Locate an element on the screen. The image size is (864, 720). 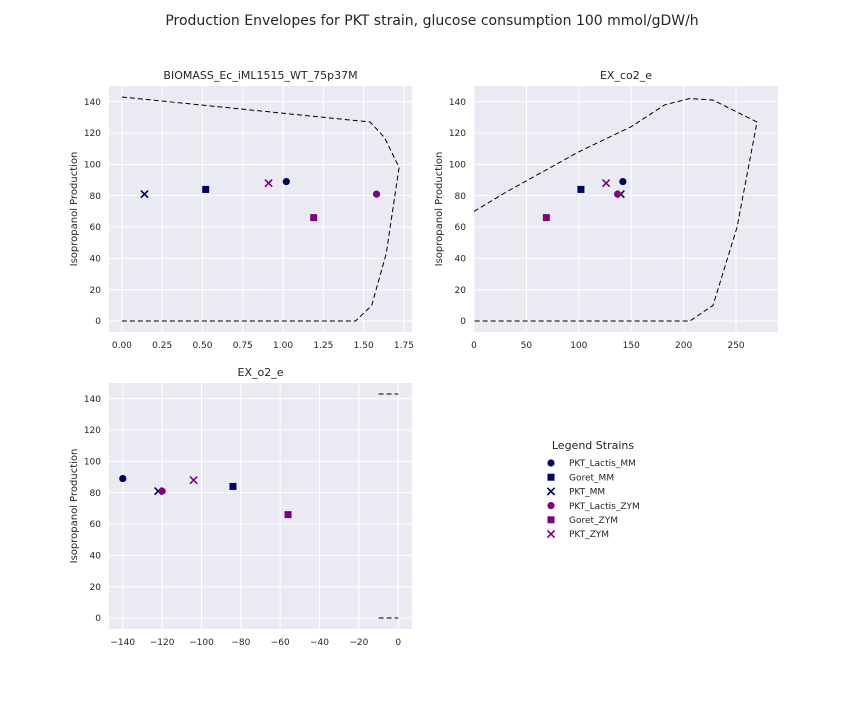
panel-title: EX_o2_e is located at coordinates (261, 372).